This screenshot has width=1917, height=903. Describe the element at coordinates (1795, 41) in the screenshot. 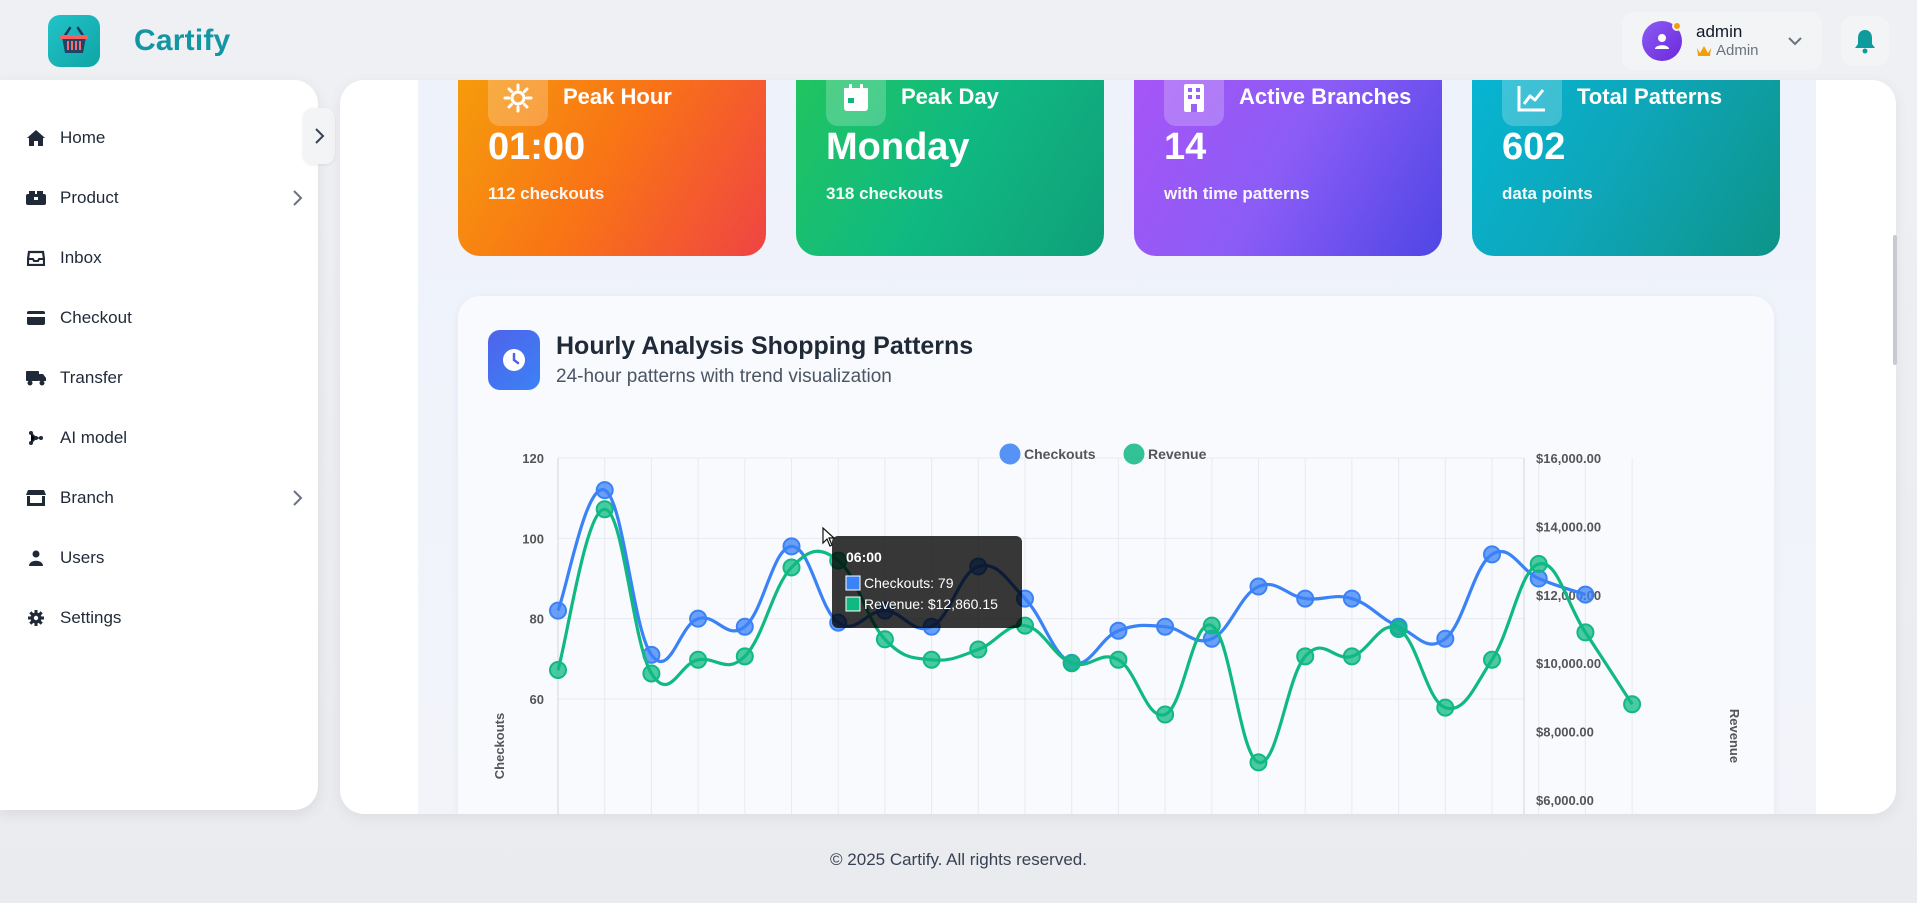

I see `chevron-down-icon` at that location.